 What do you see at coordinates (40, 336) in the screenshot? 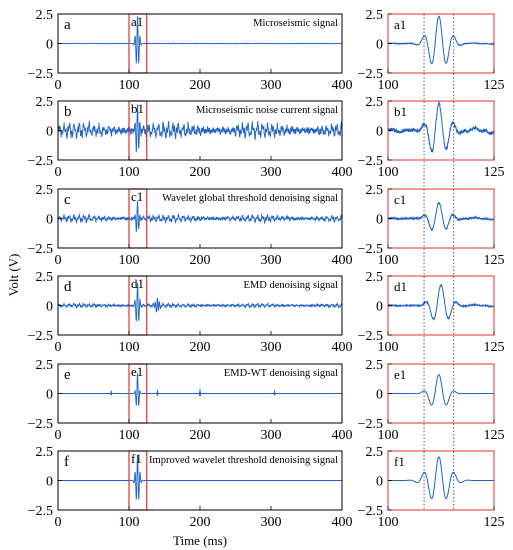
I see `y-tick-label-d: −2.5` at bounding box center [40, 336].